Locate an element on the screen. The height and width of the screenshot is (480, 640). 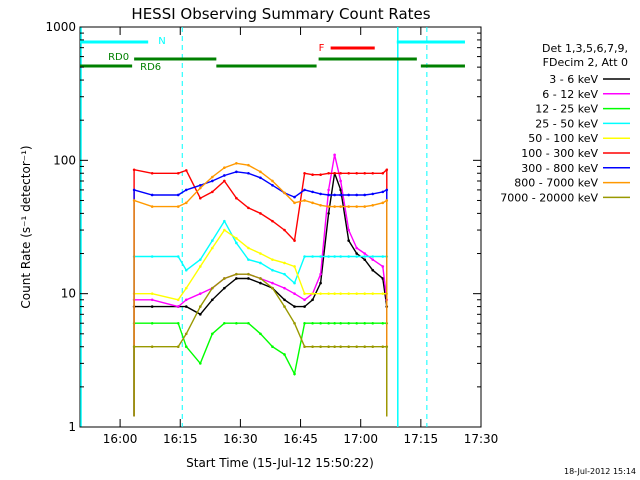
date-stamp: 18-Jul-2012 15:14 is located at coordinates (600, 471).